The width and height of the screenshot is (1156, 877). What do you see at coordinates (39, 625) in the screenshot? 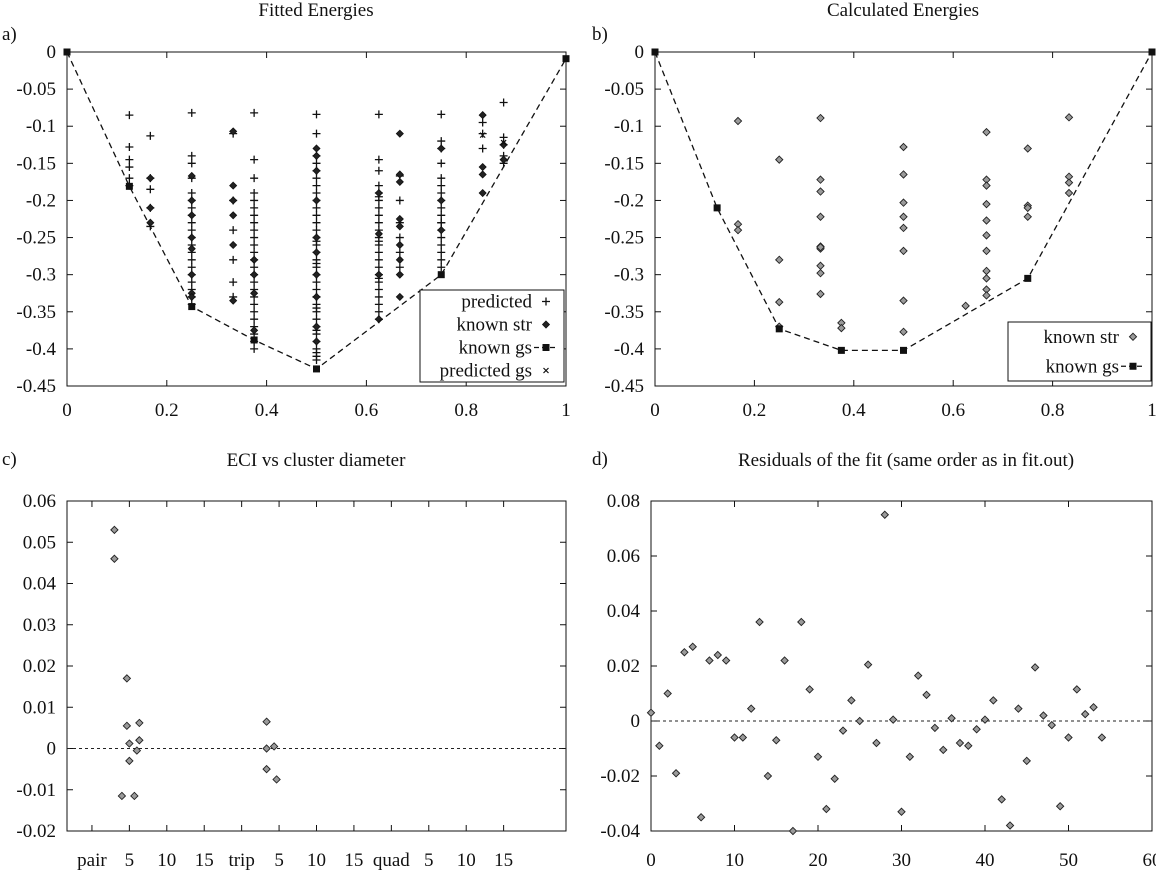
I see `y-tick-label: 0.03` at bounding box center [39, 625].